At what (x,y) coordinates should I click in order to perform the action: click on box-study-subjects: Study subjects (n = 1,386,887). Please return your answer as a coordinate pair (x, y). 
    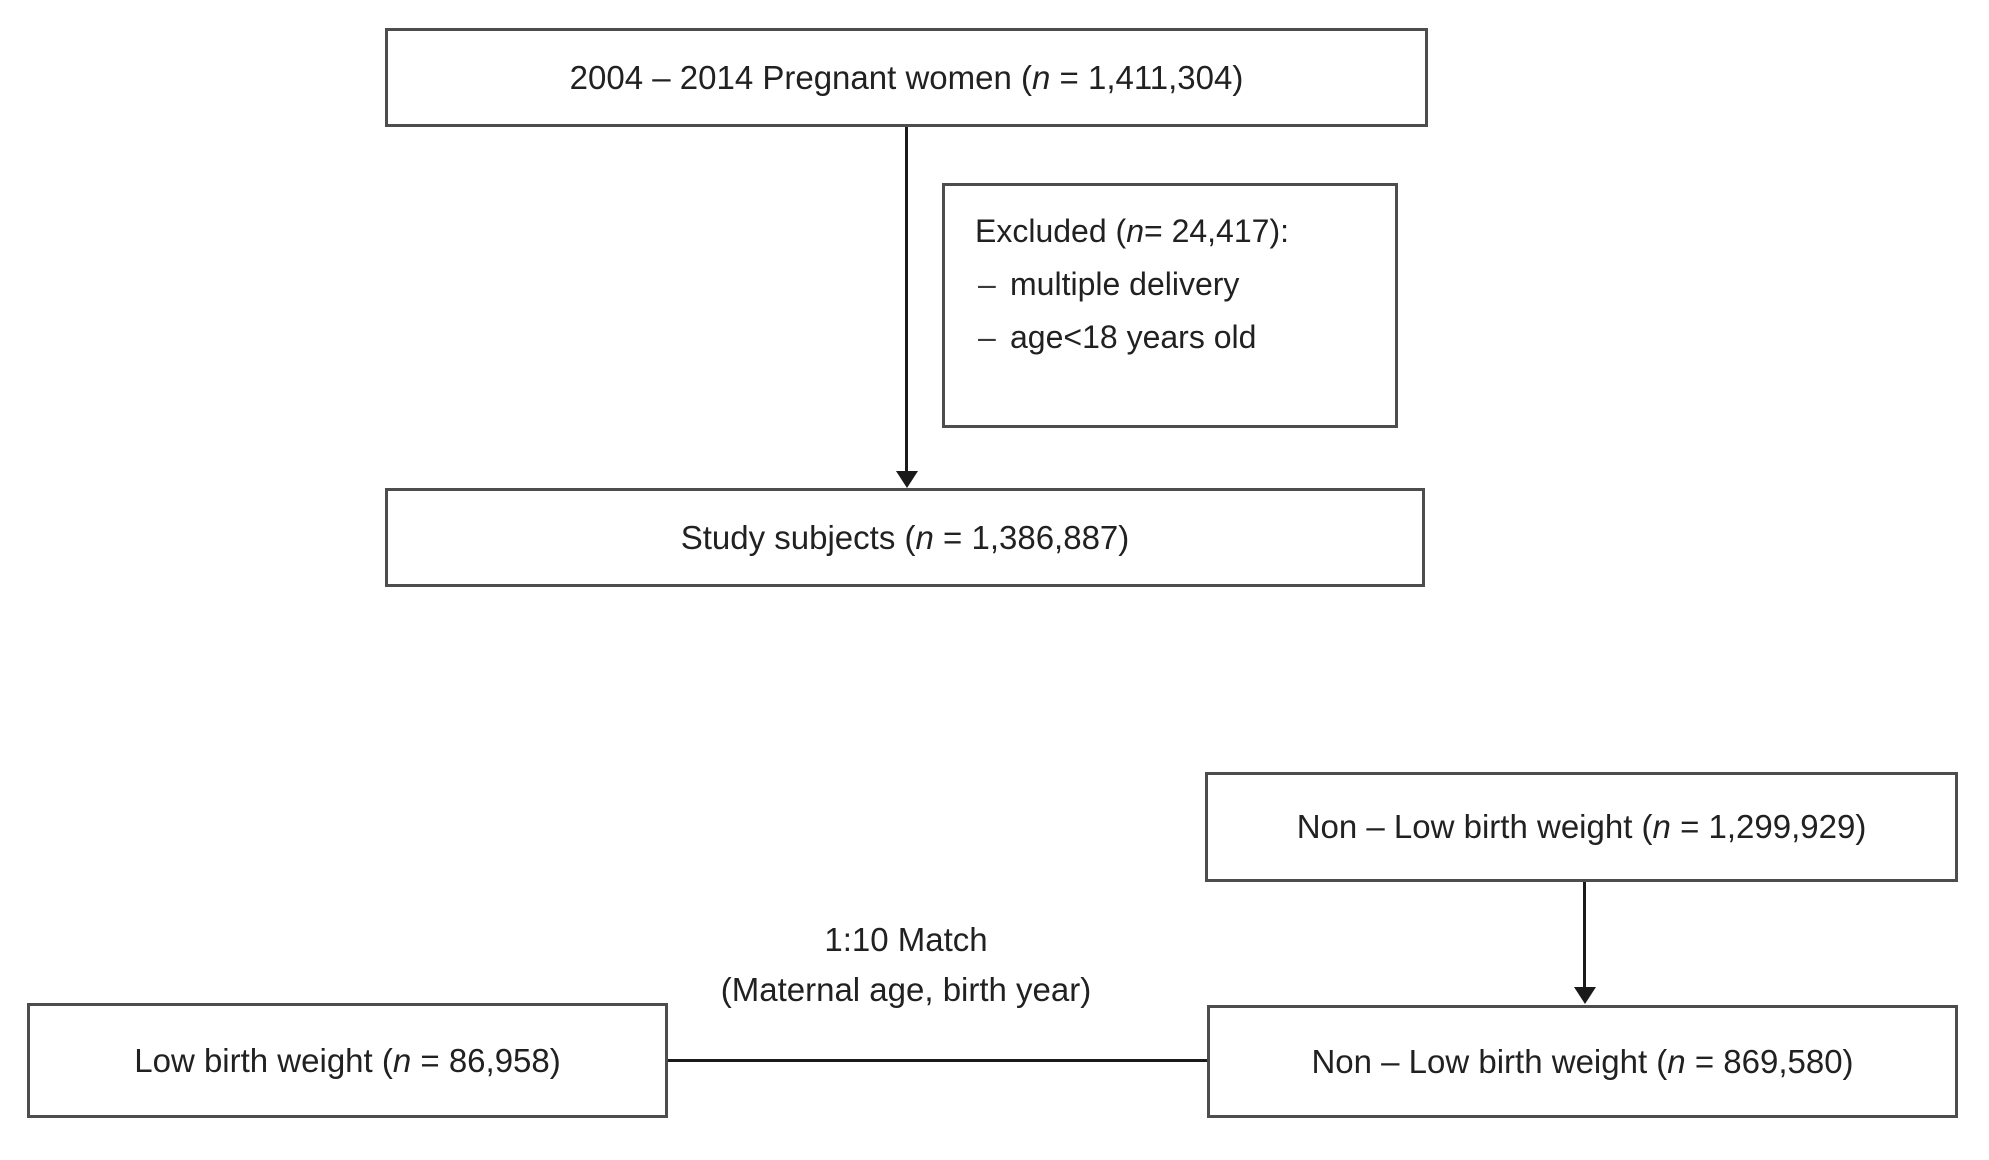
    Looking at the image, I should click on (905, 537).